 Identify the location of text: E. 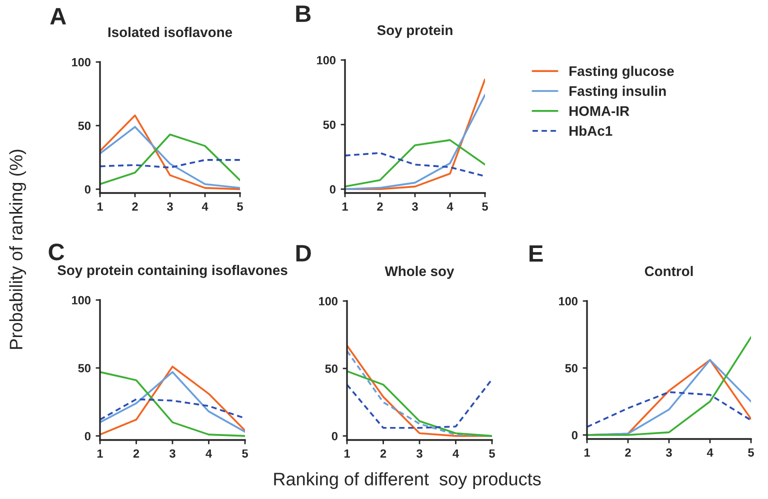
(536, 253).